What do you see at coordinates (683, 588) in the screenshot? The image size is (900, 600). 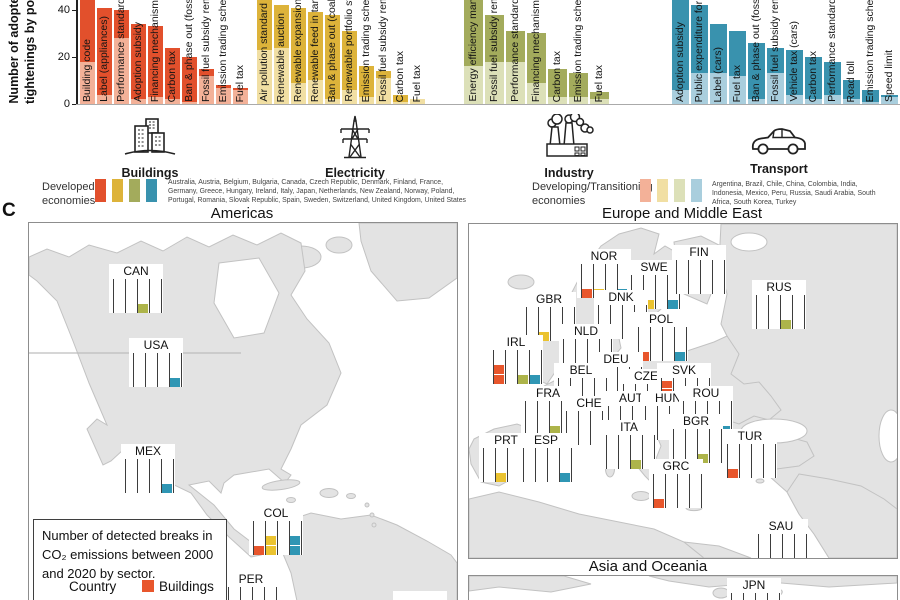 I see `asia-landmass` at bounding box center [683, 588].